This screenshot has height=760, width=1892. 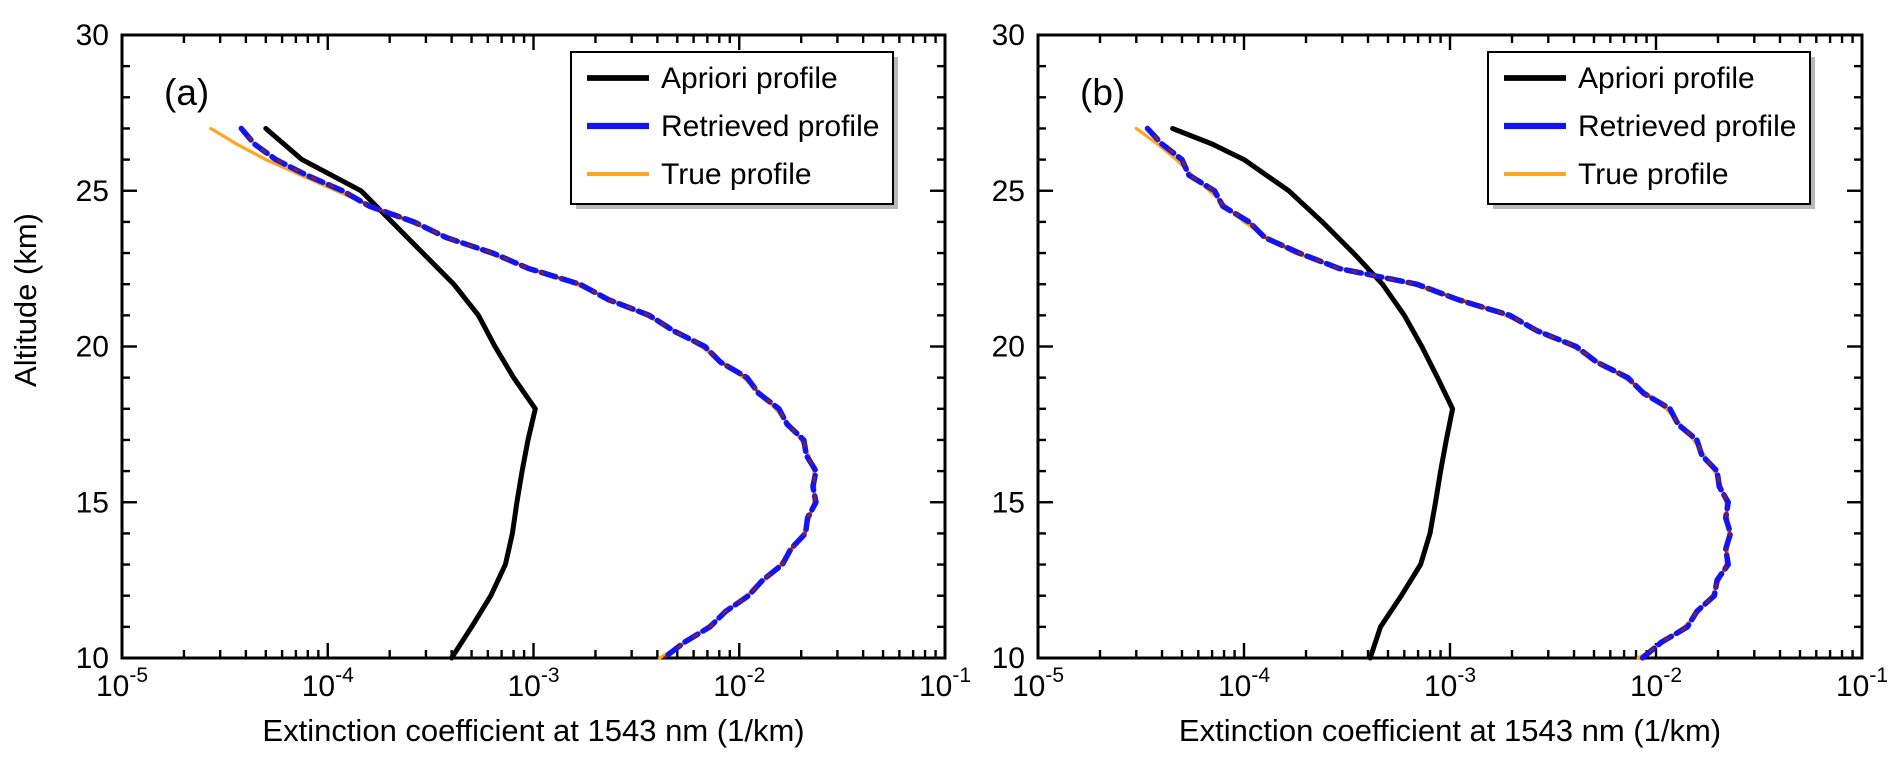 What do you see at coordinates (1102, 92) in the screenshot?
I see `panel-letter-b: (b)` at bounding box center [1102, 92].